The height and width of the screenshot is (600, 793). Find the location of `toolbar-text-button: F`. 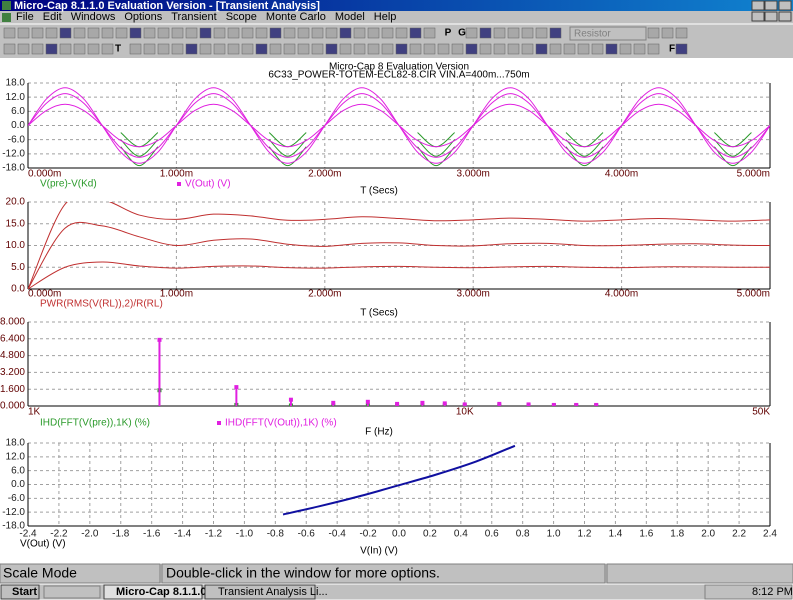

toolbar-text-button: F is located at coordinates (672, 49).